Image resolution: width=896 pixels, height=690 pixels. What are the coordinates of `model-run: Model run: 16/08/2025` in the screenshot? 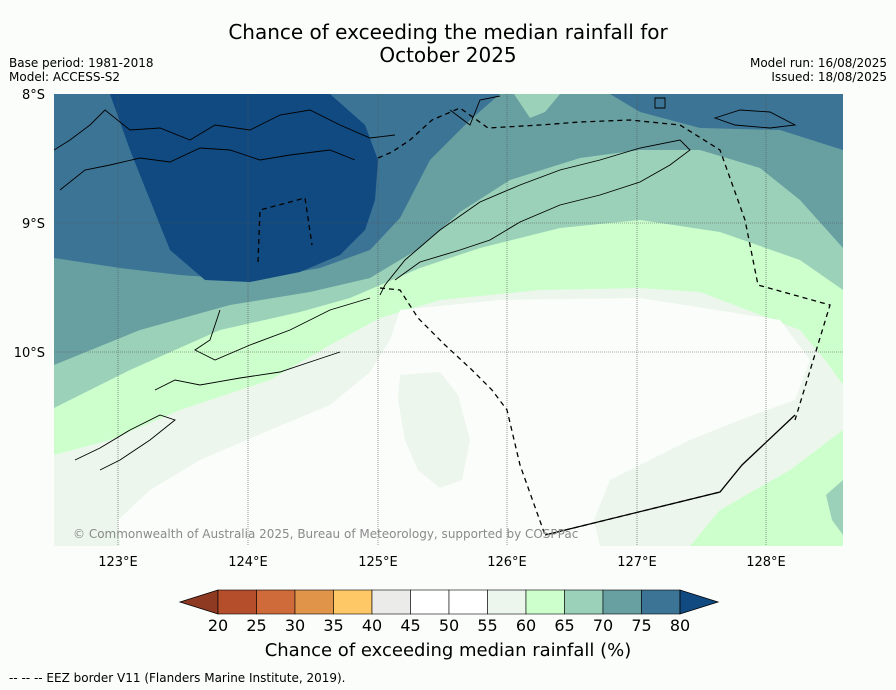 It's located at (818, 63).